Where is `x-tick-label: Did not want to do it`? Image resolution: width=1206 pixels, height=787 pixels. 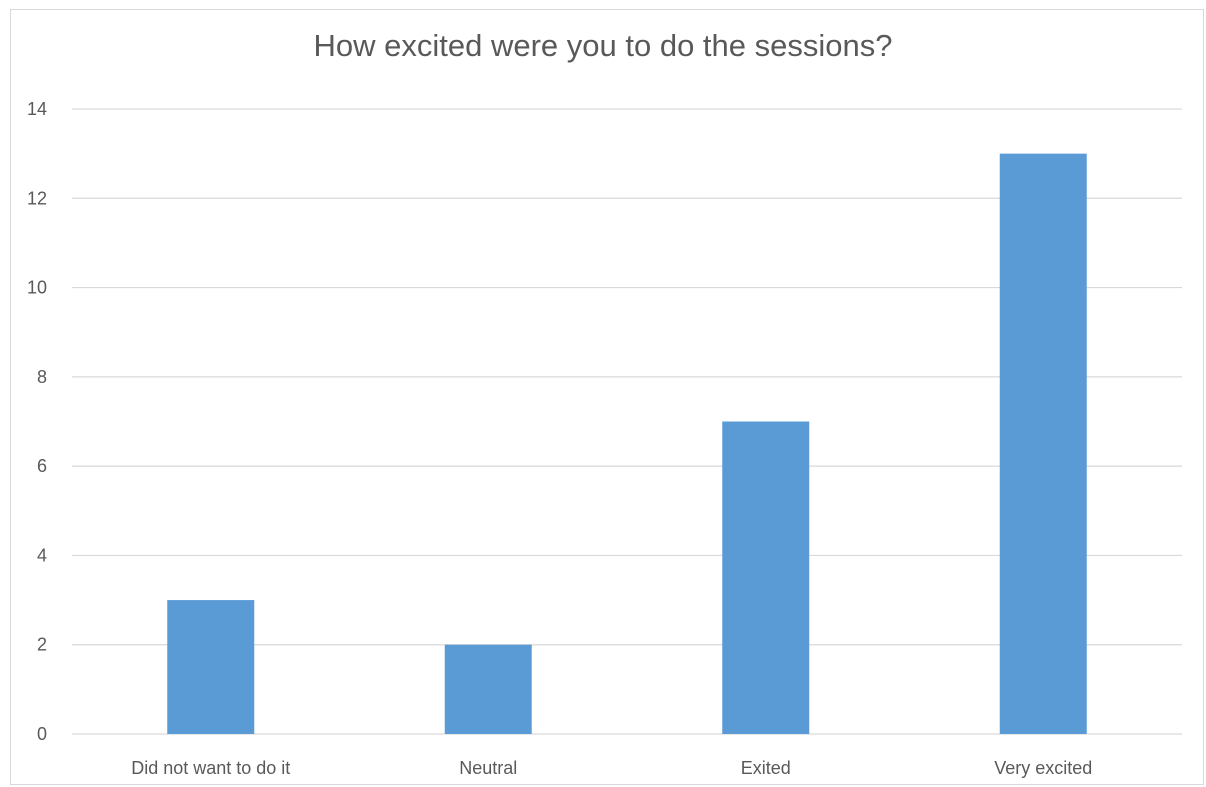 x-tick-label: Did not want to do it is located at coordinates (210, 768).